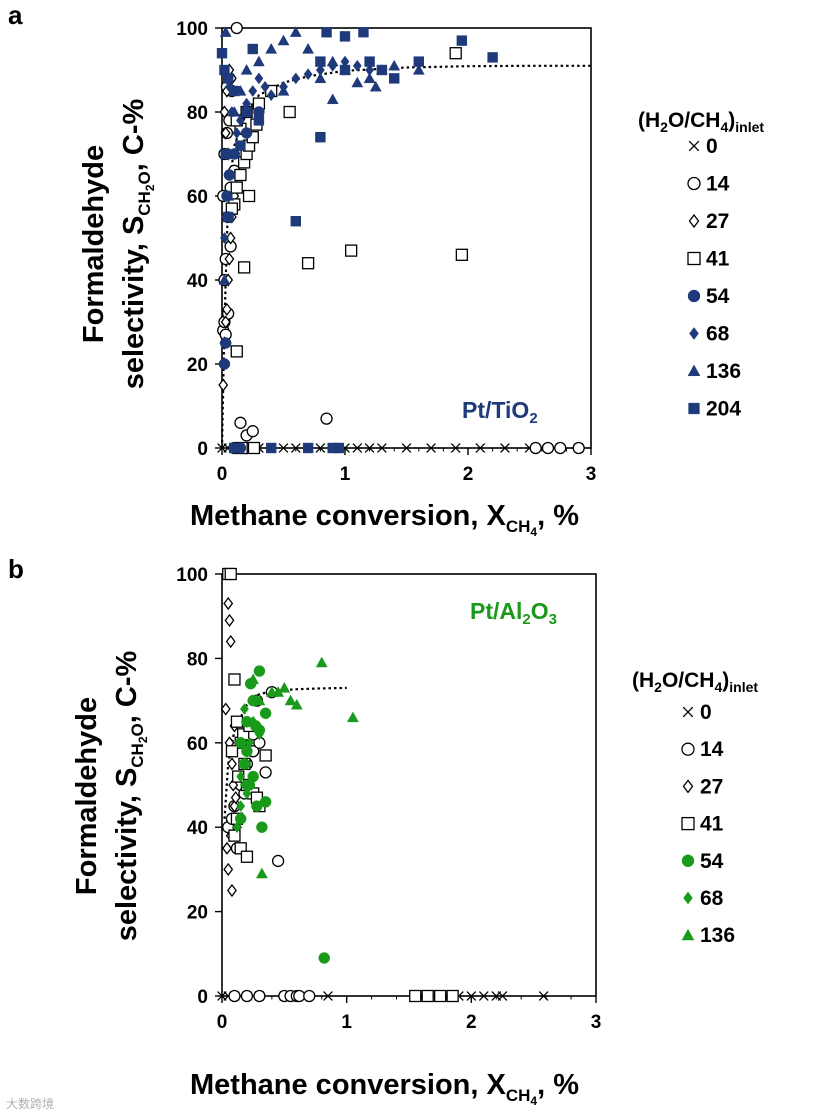 The width and height of the screenshot is (827, 1116). I want to click on legend-title-b: (H2O/CH4)inlet, so click(695, 682).